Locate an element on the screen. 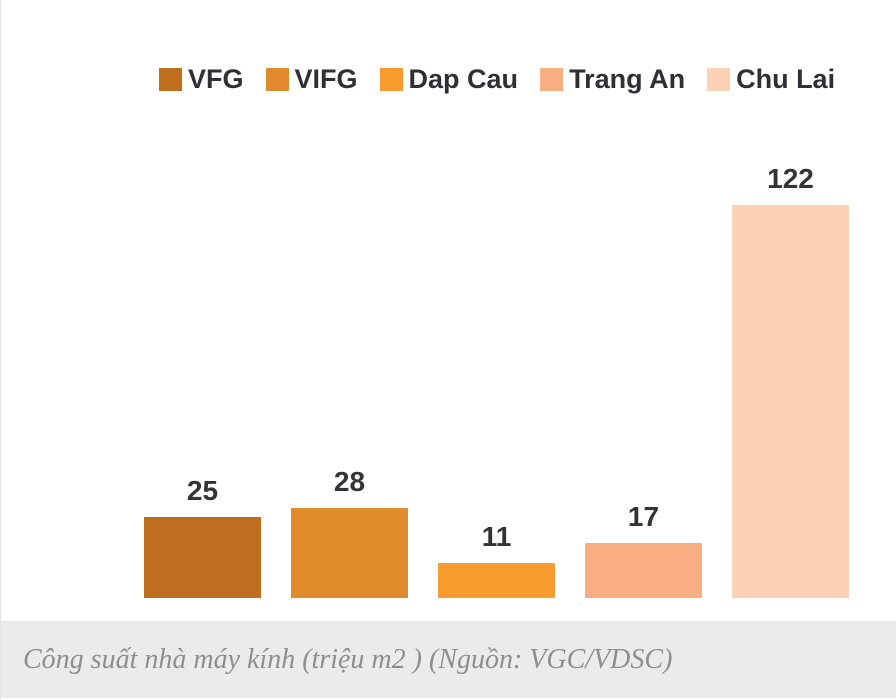  legend-label: Dap Cau is located at coordinates (463, 79).